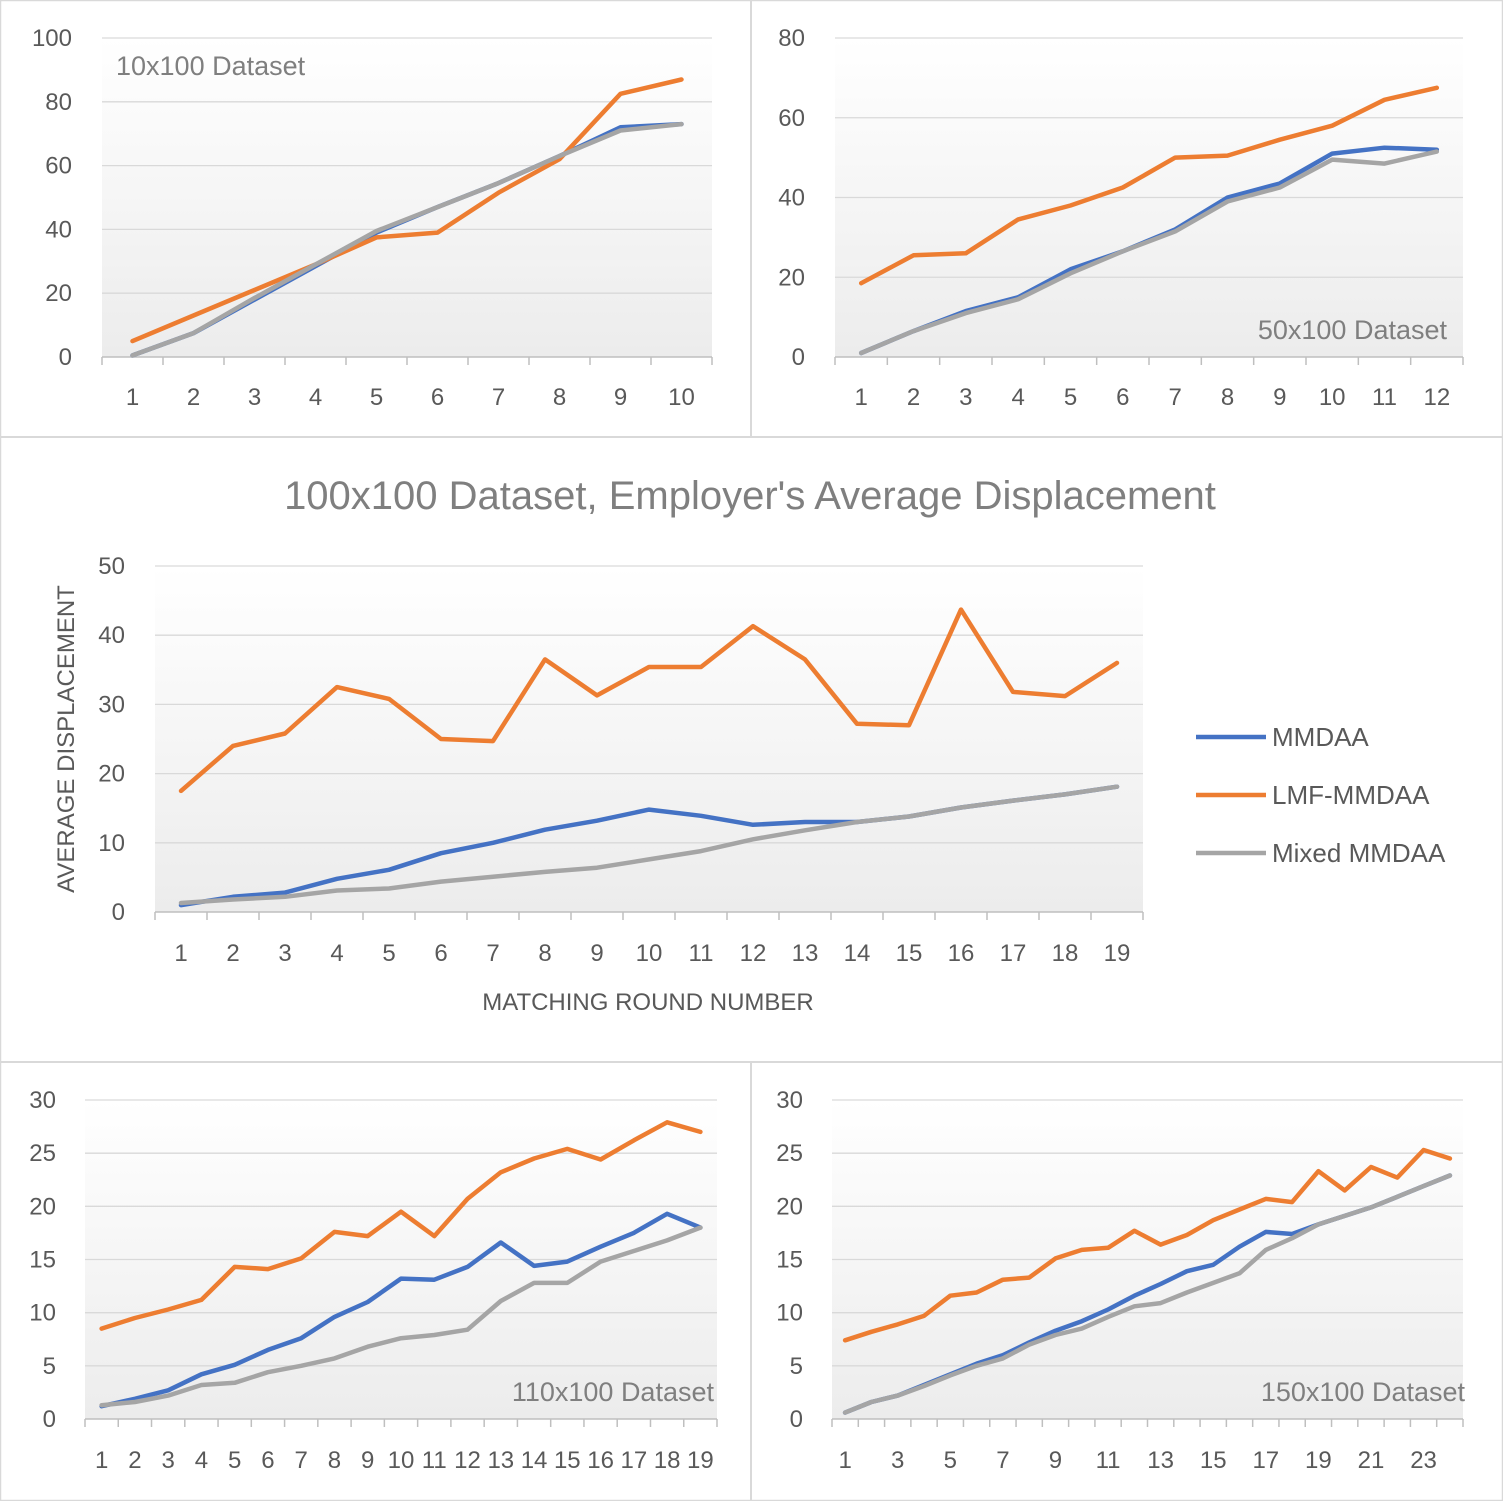 The height and width of the screenshot is (1501, 1503). I want to click on plot-area, so click(407, 197).